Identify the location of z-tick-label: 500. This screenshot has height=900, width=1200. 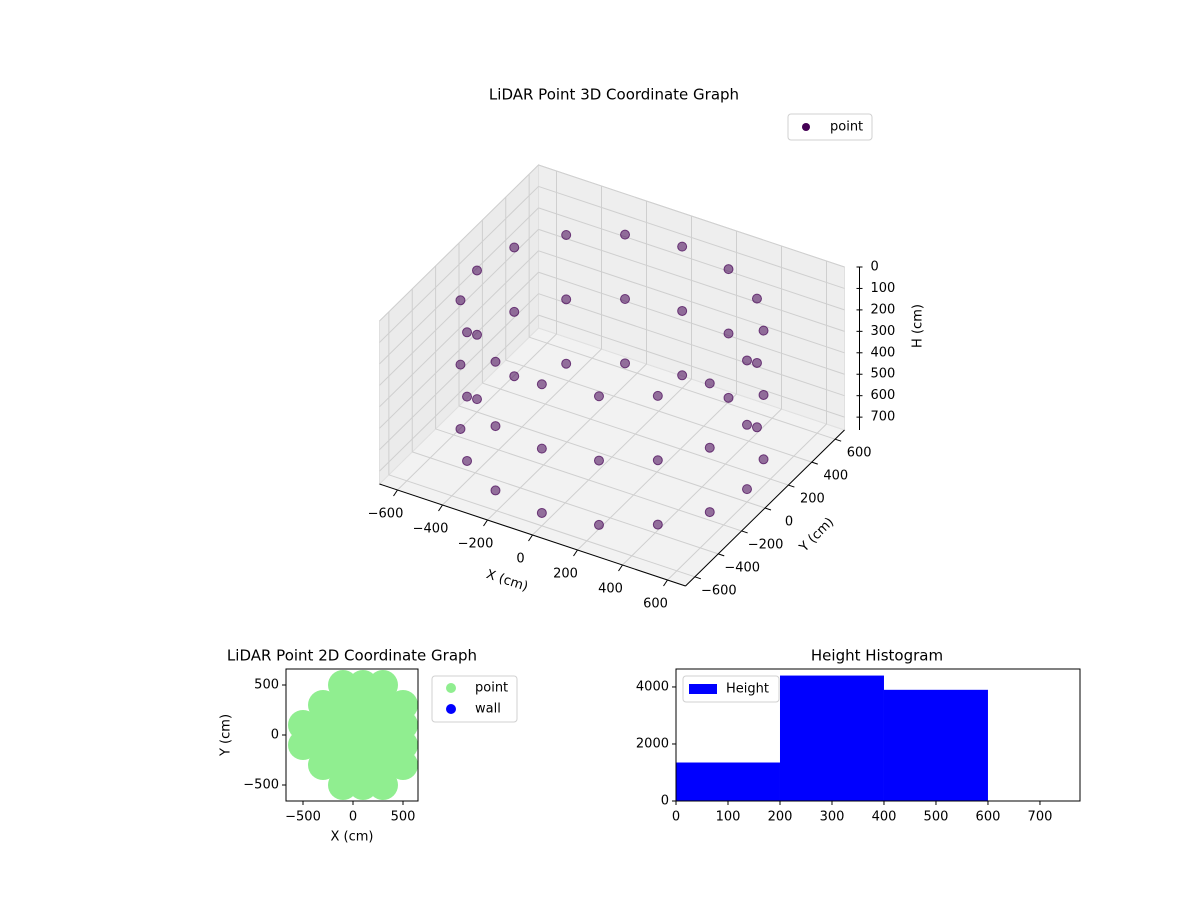
(883, 374).